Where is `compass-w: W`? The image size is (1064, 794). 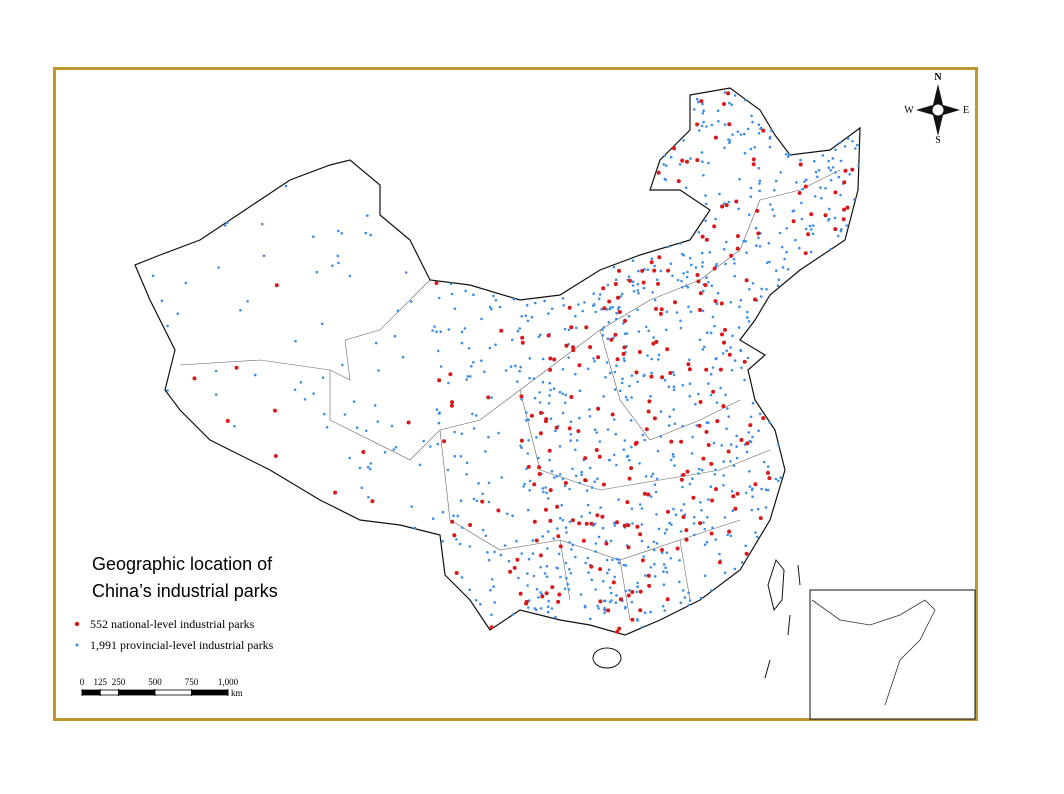 compass-w: W is located at coordinates (909, 110).